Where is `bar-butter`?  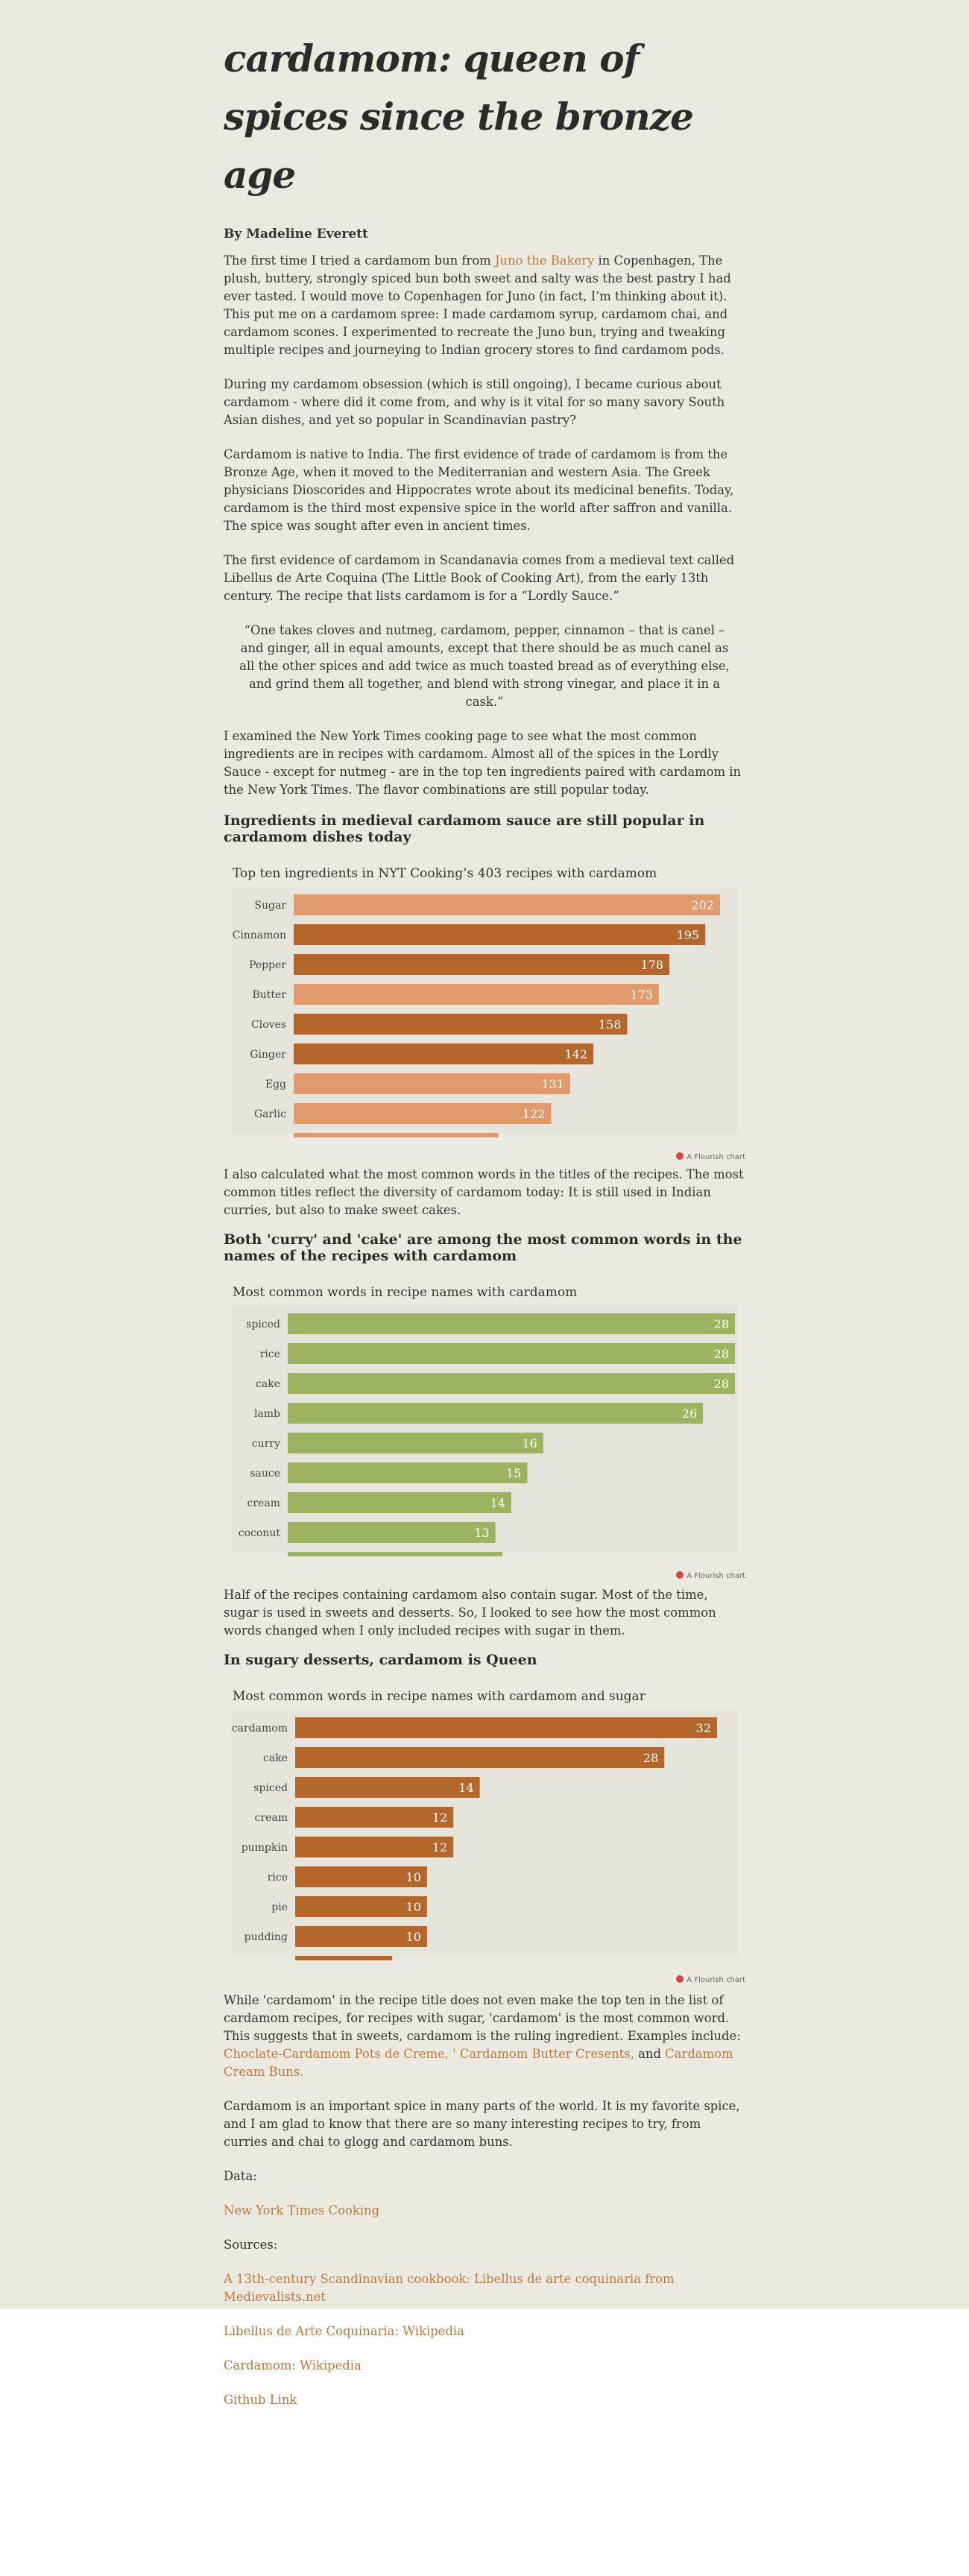 bar-butter is located at coordinates (477, 994).